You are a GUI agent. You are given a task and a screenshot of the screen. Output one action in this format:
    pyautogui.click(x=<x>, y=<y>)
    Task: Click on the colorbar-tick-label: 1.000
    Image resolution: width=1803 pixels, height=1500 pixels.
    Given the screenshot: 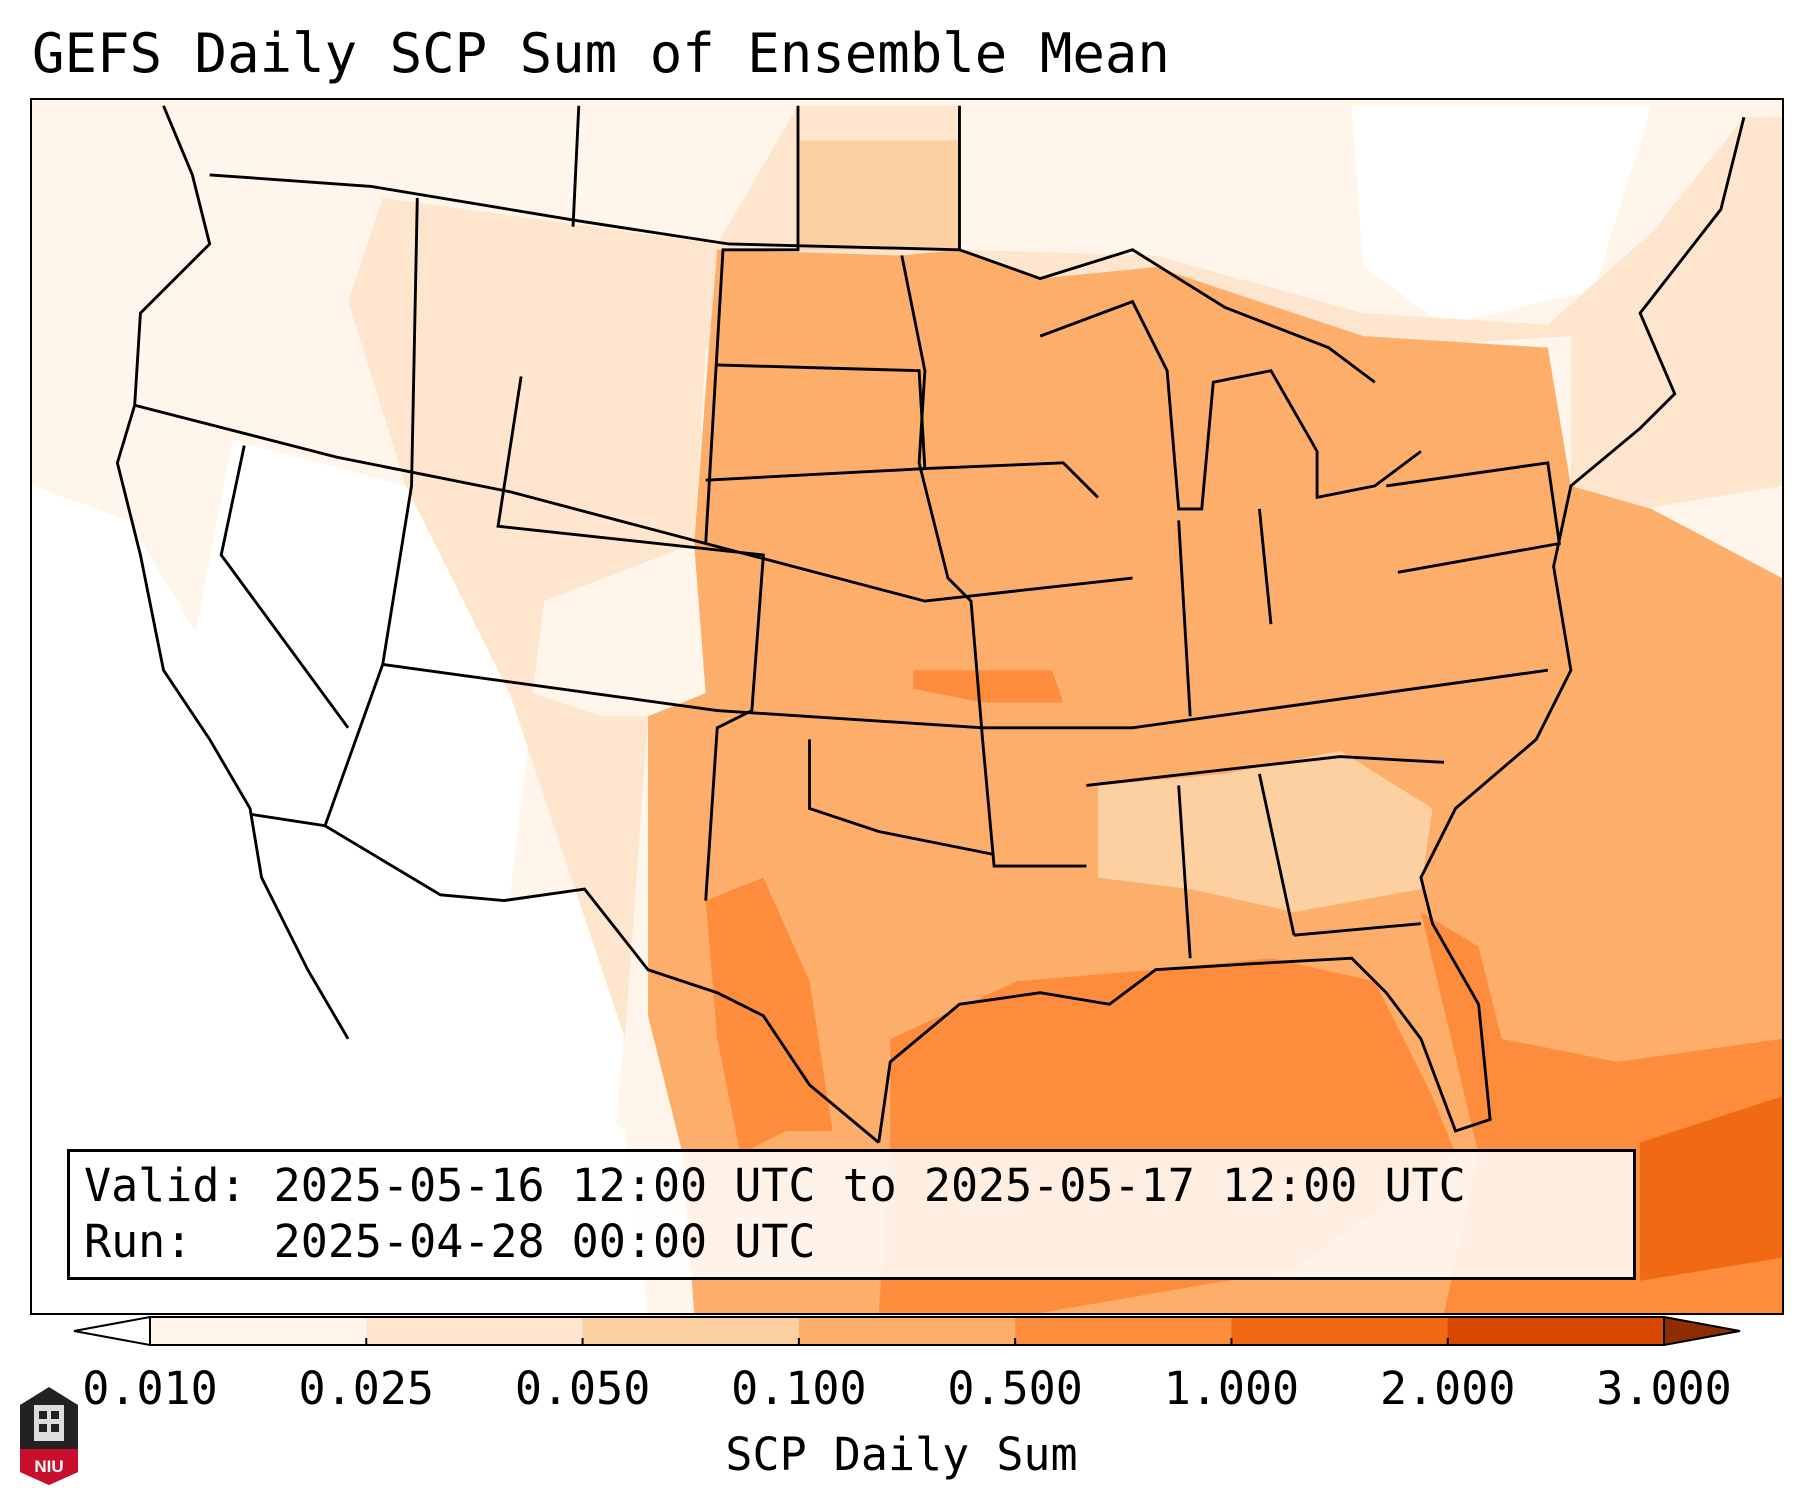 What is the action you would take?
    pyautogui.click(x=1231, y=1388)
    